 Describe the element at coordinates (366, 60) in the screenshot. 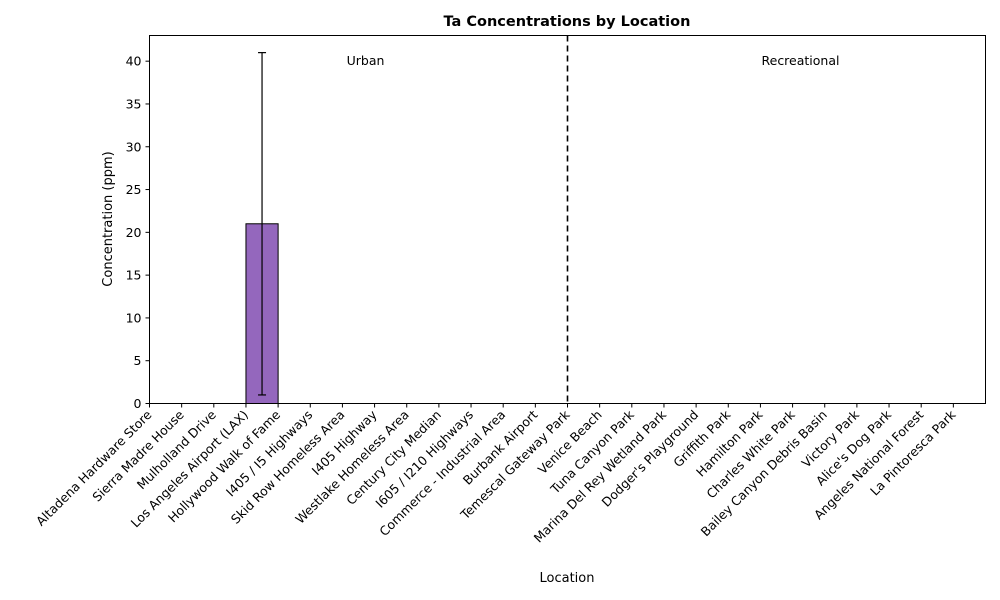

I see `annotation-urban: Urban` at that location.